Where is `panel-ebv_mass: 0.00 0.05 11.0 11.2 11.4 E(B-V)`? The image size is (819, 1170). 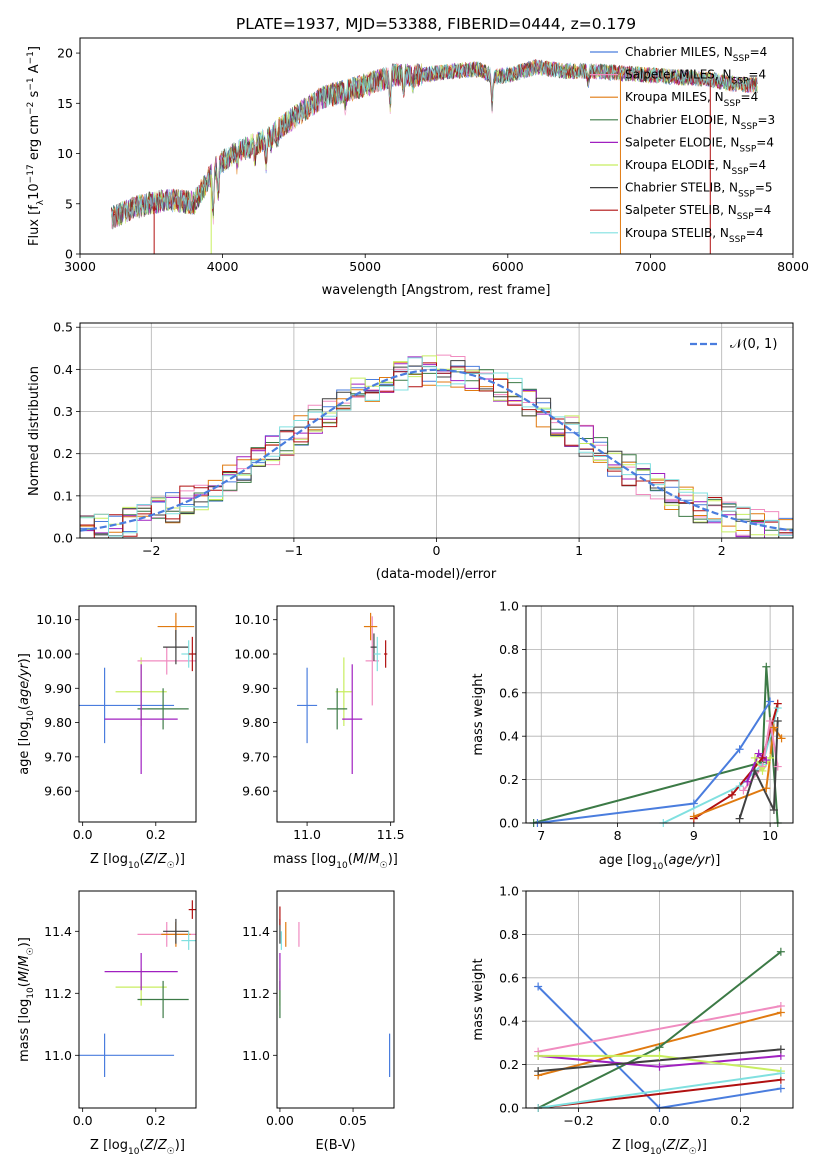 panel-ebv_mass: 0.00 0.05 11.0 11.2 11.4 E(B-V) is located at coordinates (318, 1021).